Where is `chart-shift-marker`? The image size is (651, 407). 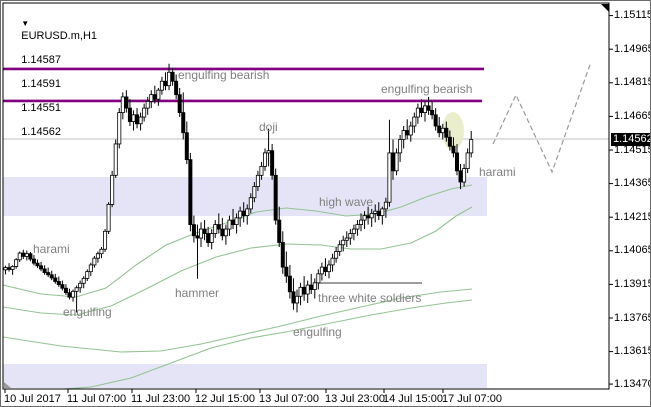
chart-shift-marker is located at coordinates (605, 8).